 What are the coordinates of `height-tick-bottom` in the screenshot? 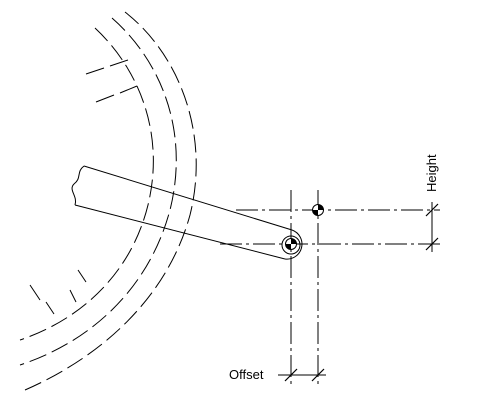 It's located at (432, 244).